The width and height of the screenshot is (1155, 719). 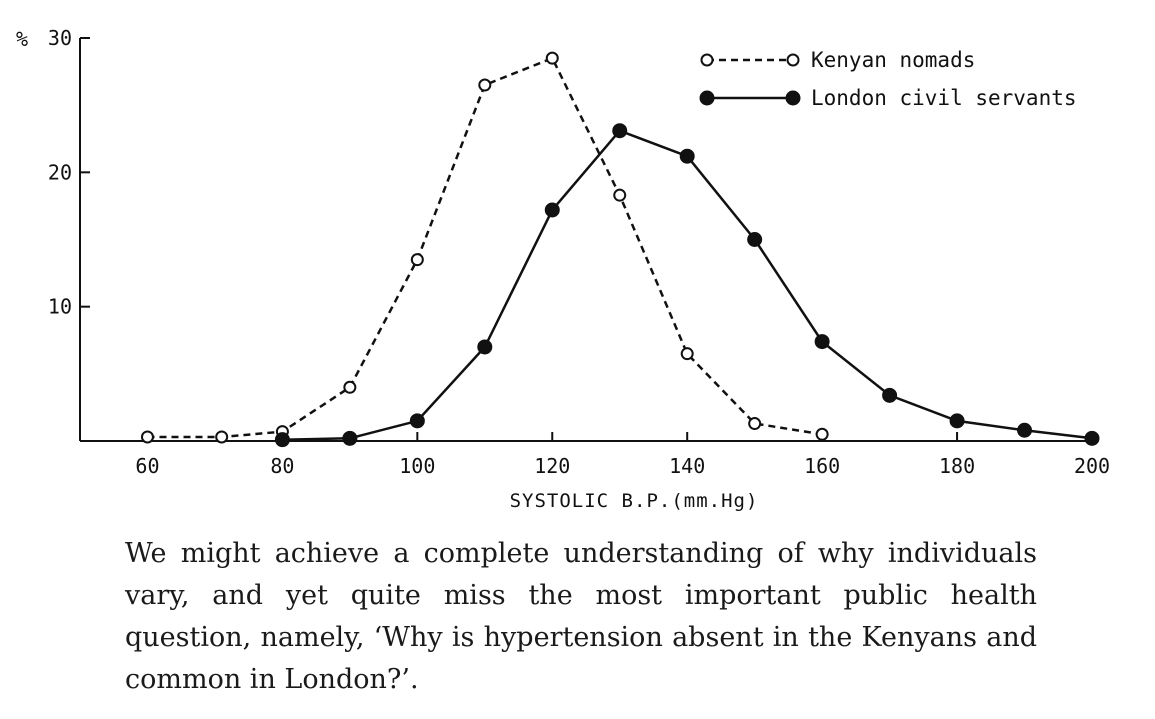 I want to click on x-tick-label-60: 60, so click(x=147, y=466).